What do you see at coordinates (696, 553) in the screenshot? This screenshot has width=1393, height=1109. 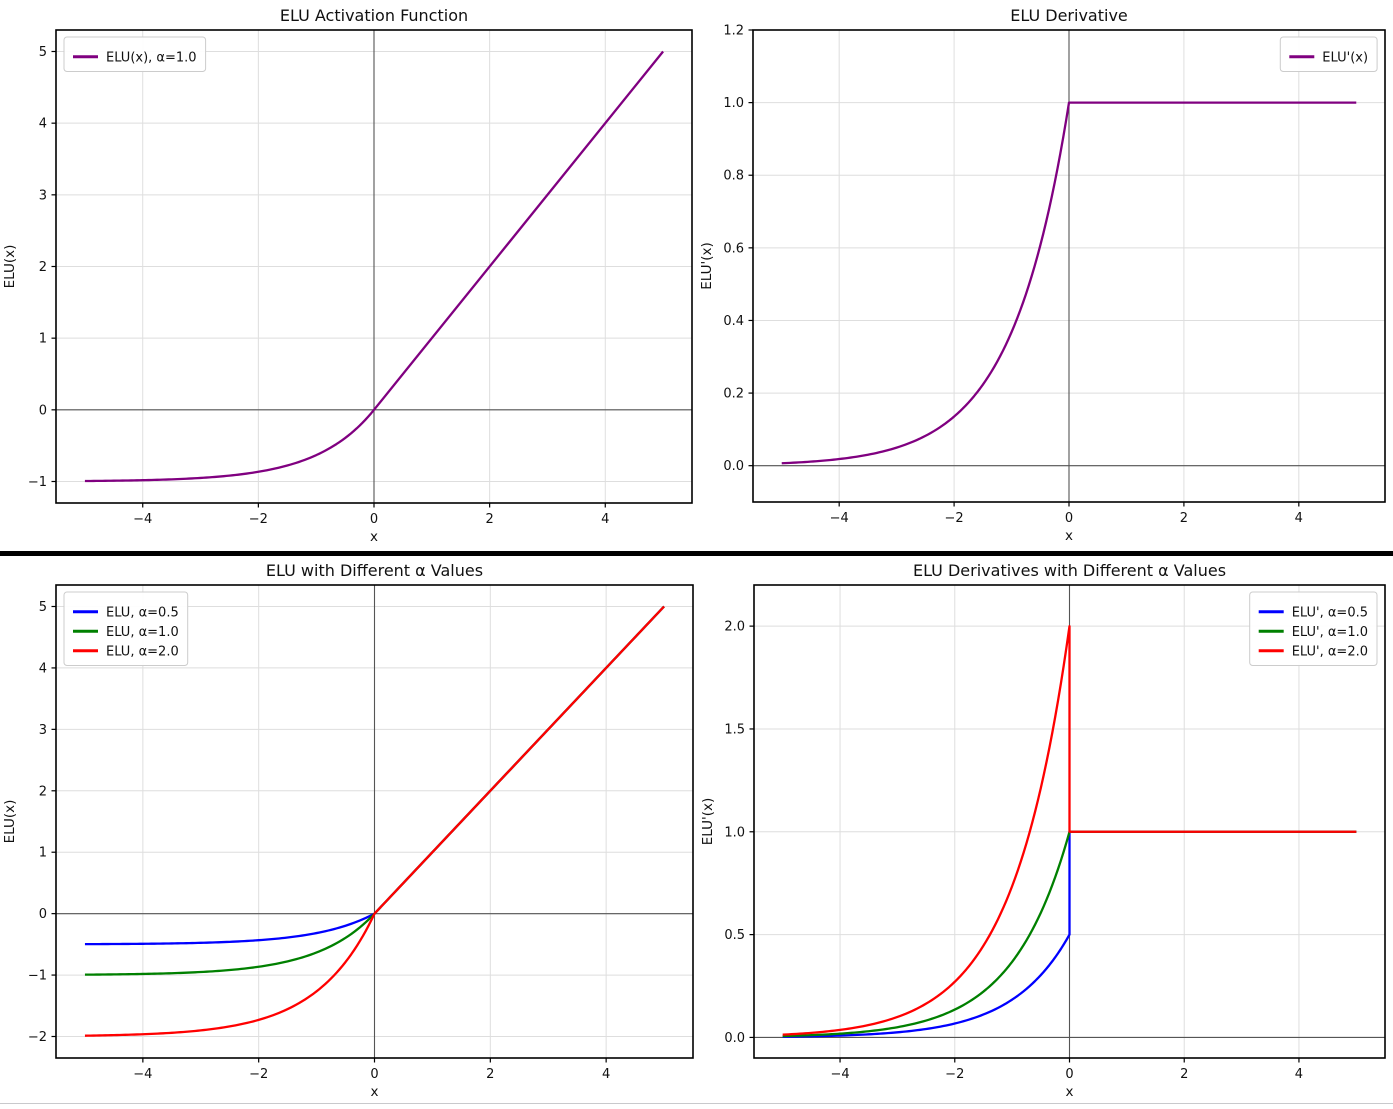 I see `figure-separator-bar` at bounding box center [696, 553].